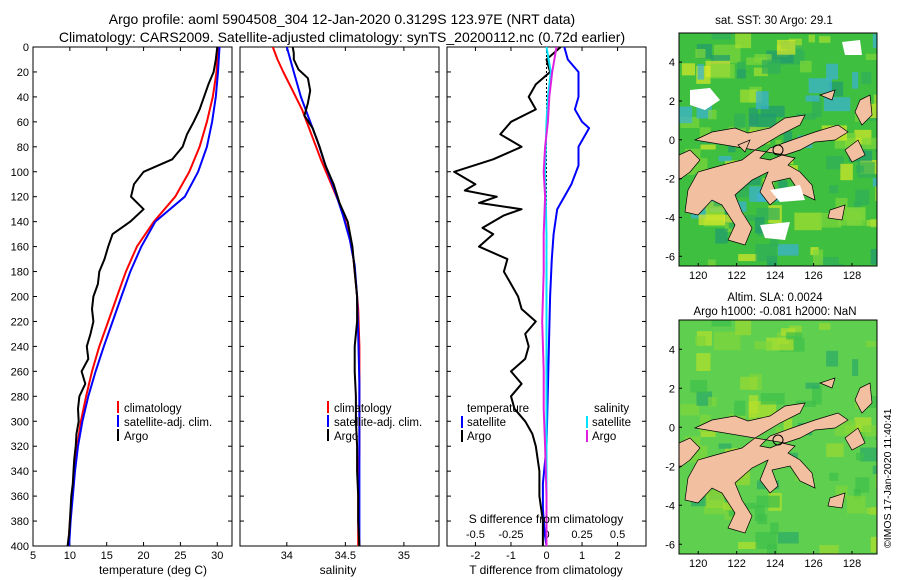 This screenshot has height=580, width=900. Describe the element at coordinates (775, 564) in the screenshot. I see `map-x-tick-label: 124` at that location.